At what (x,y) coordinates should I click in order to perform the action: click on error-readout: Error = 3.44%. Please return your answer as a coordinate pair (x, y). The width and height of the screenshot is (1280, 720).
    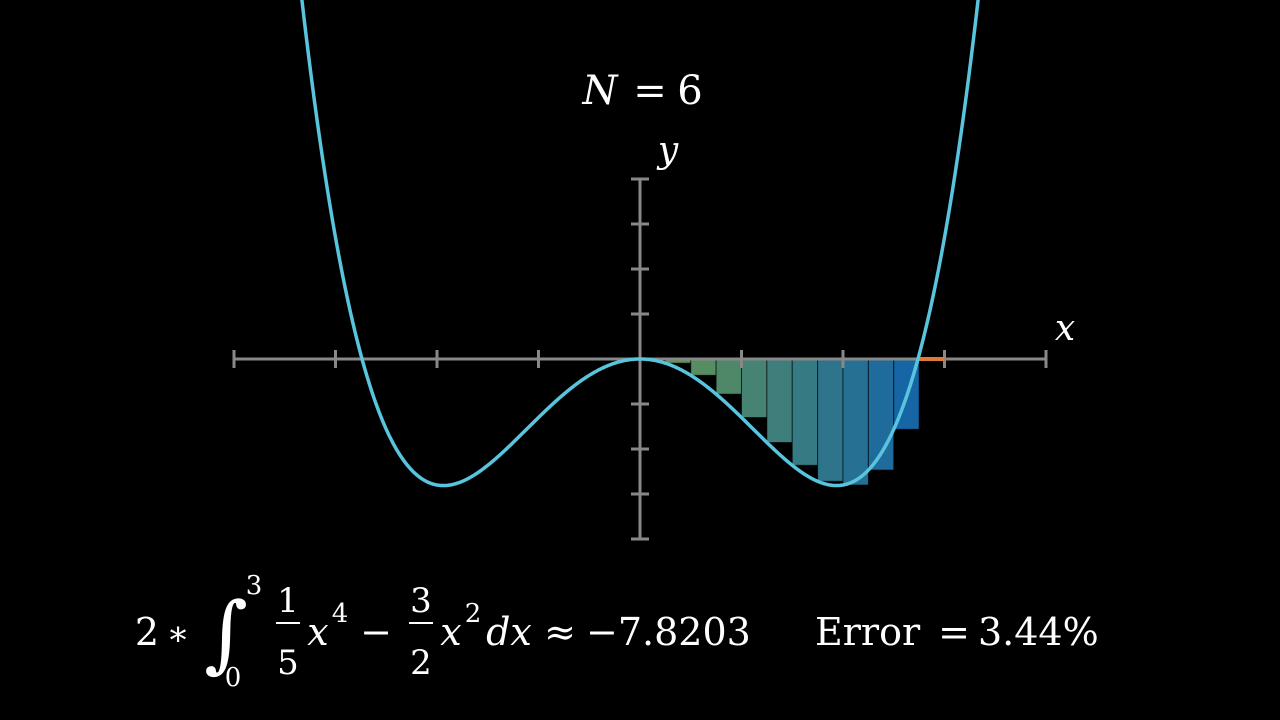
    Looking at the image, I should click on (957, 632).